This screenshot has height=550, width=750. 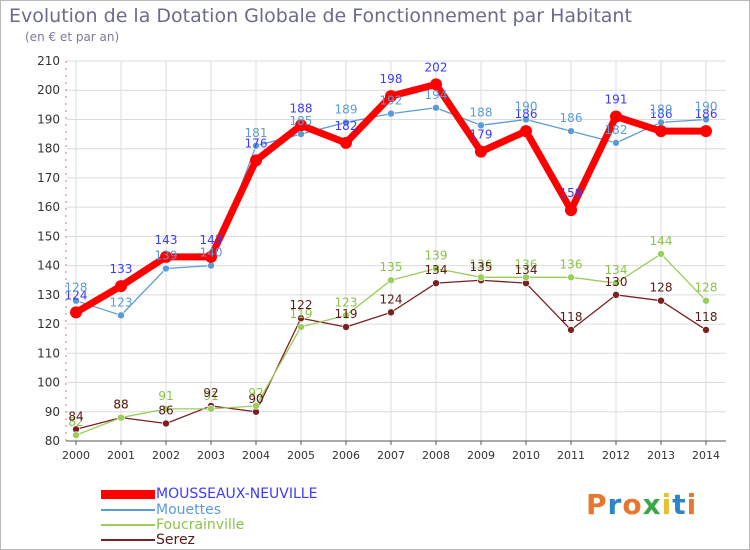 I want to click on logo-letter: x, so click(x=652, y=504).